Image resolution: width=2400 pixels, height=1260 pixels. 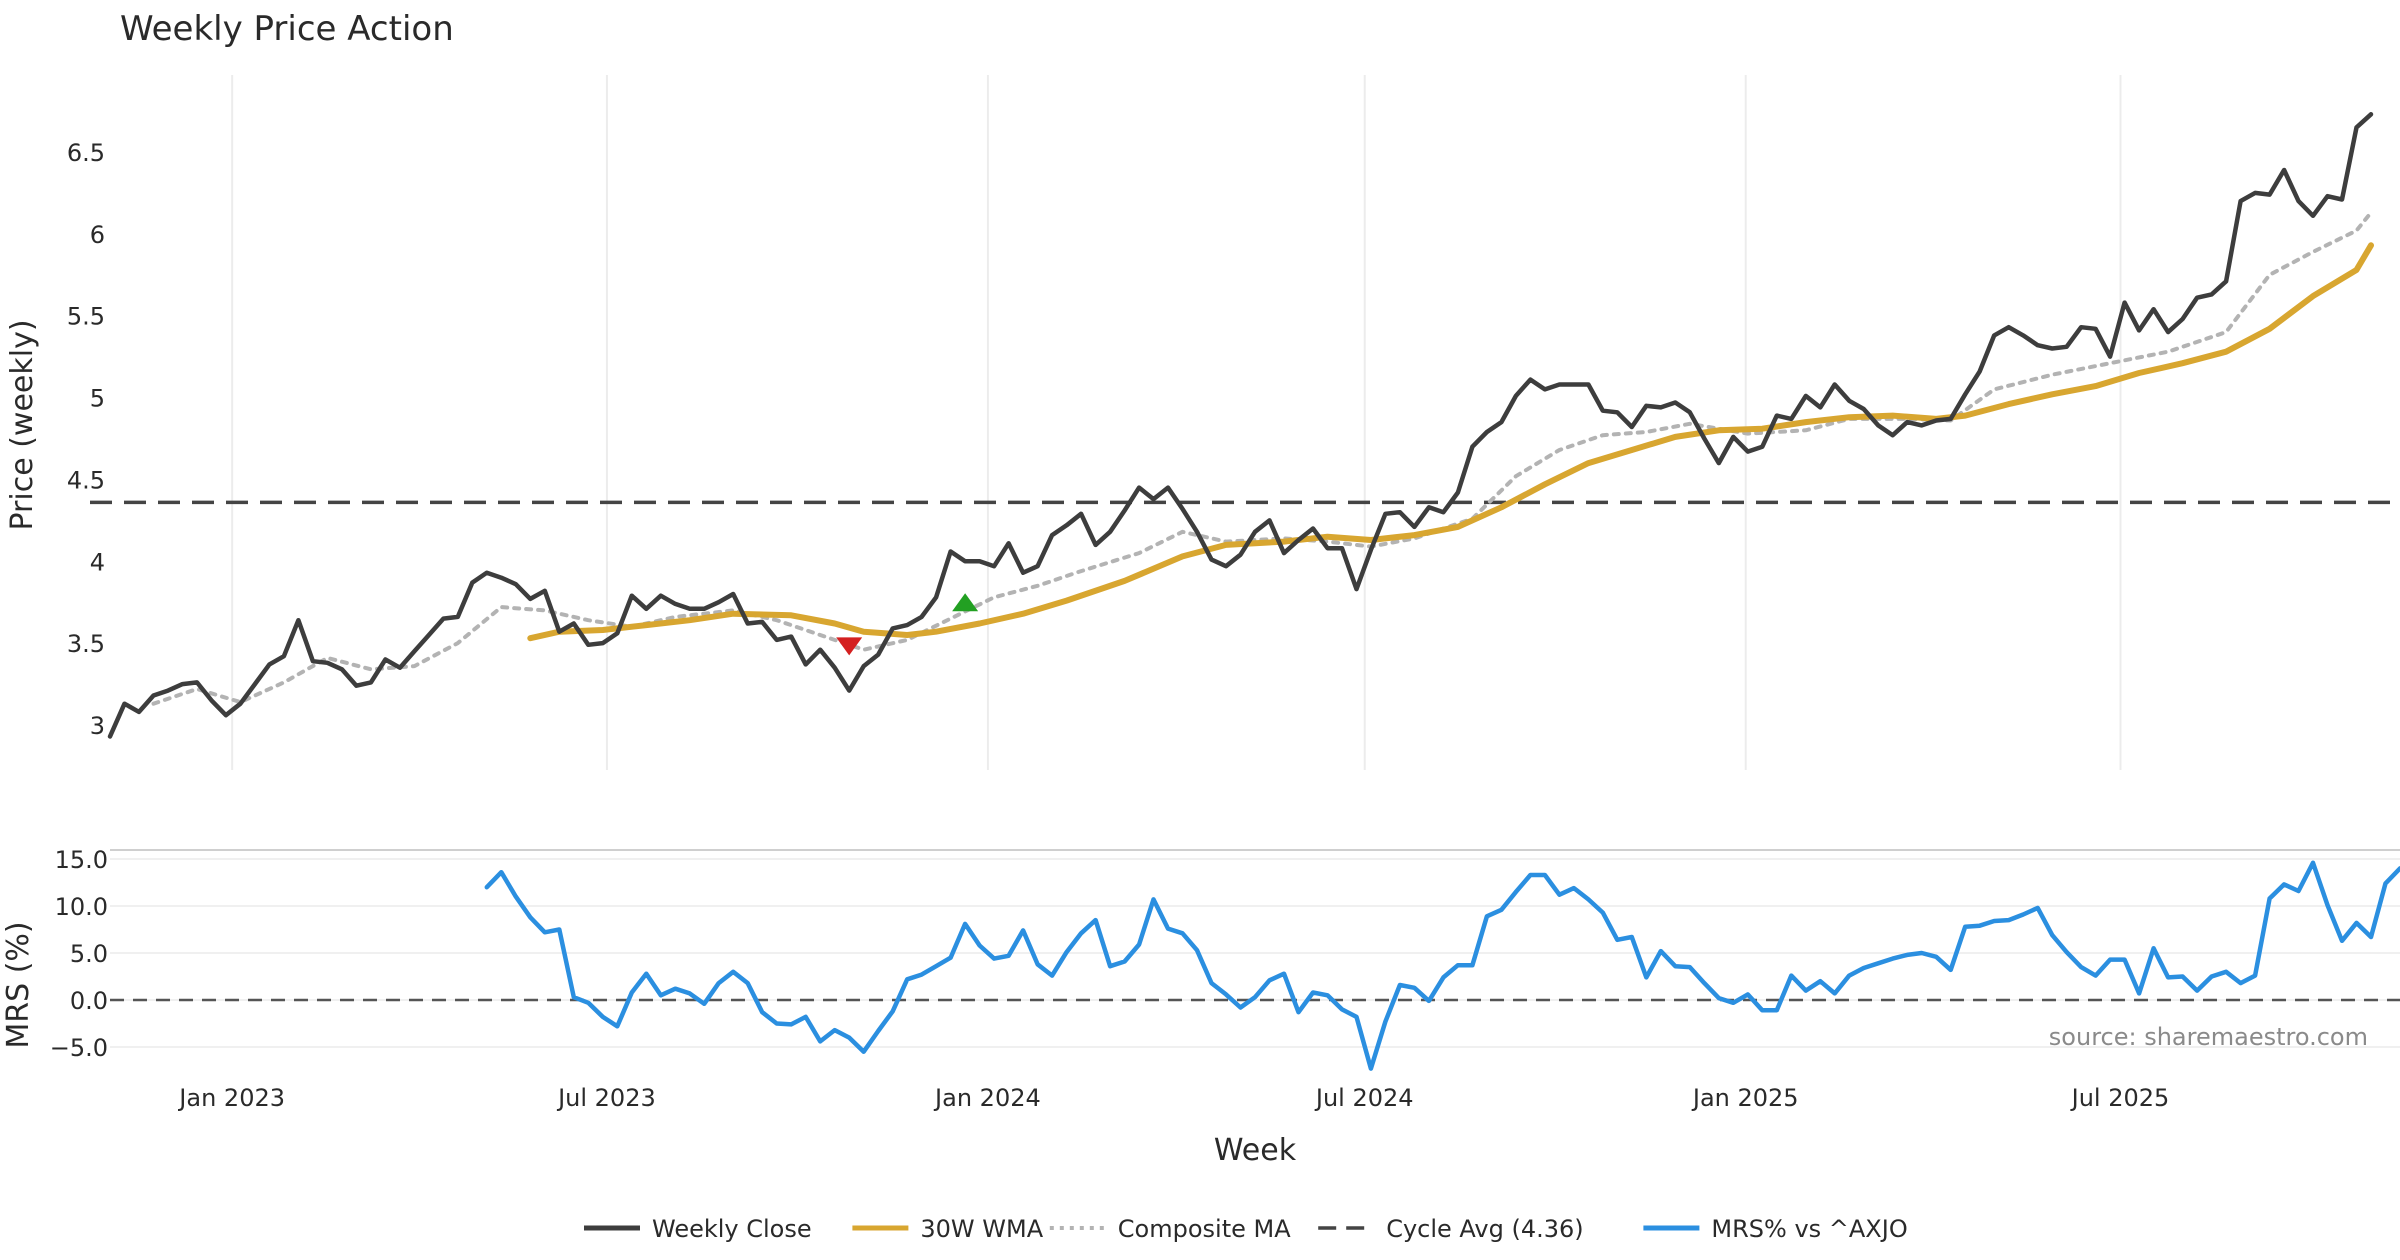 What do you see at coordinates (89, 1001) in the screenshot?
I see `mrs-y-tick-3: 0.0` at bounding box center [89, 1001].